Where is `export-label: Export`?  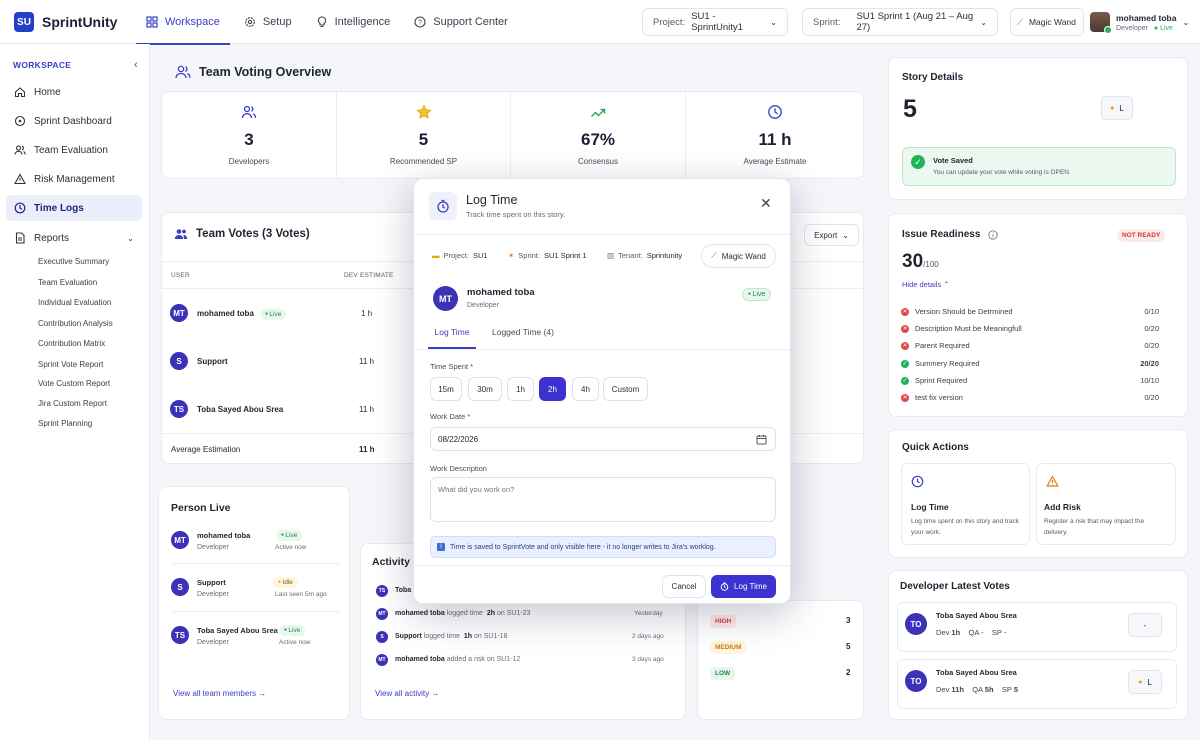
export-label: Export is located at coordinates (826, 235).